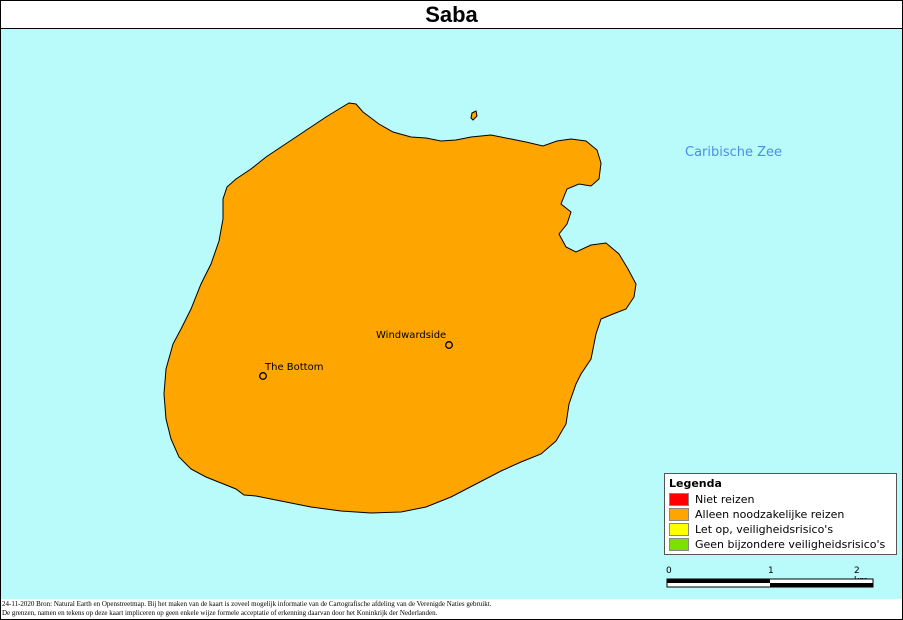  What do you see at coordinates (790, 544) in the screenshot?
I see `legend-label: Geen bijzondere veiligheidsrisico's` at bounding box center [790, 544].